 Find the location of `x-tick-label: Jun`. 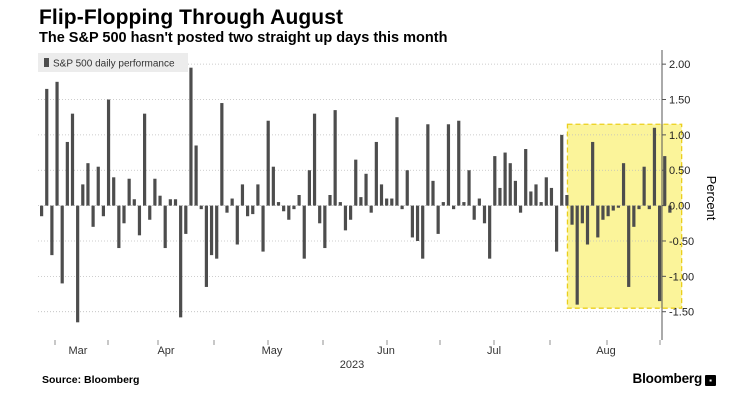

x-tick-label: Jun is located at coordinates (386, 351).